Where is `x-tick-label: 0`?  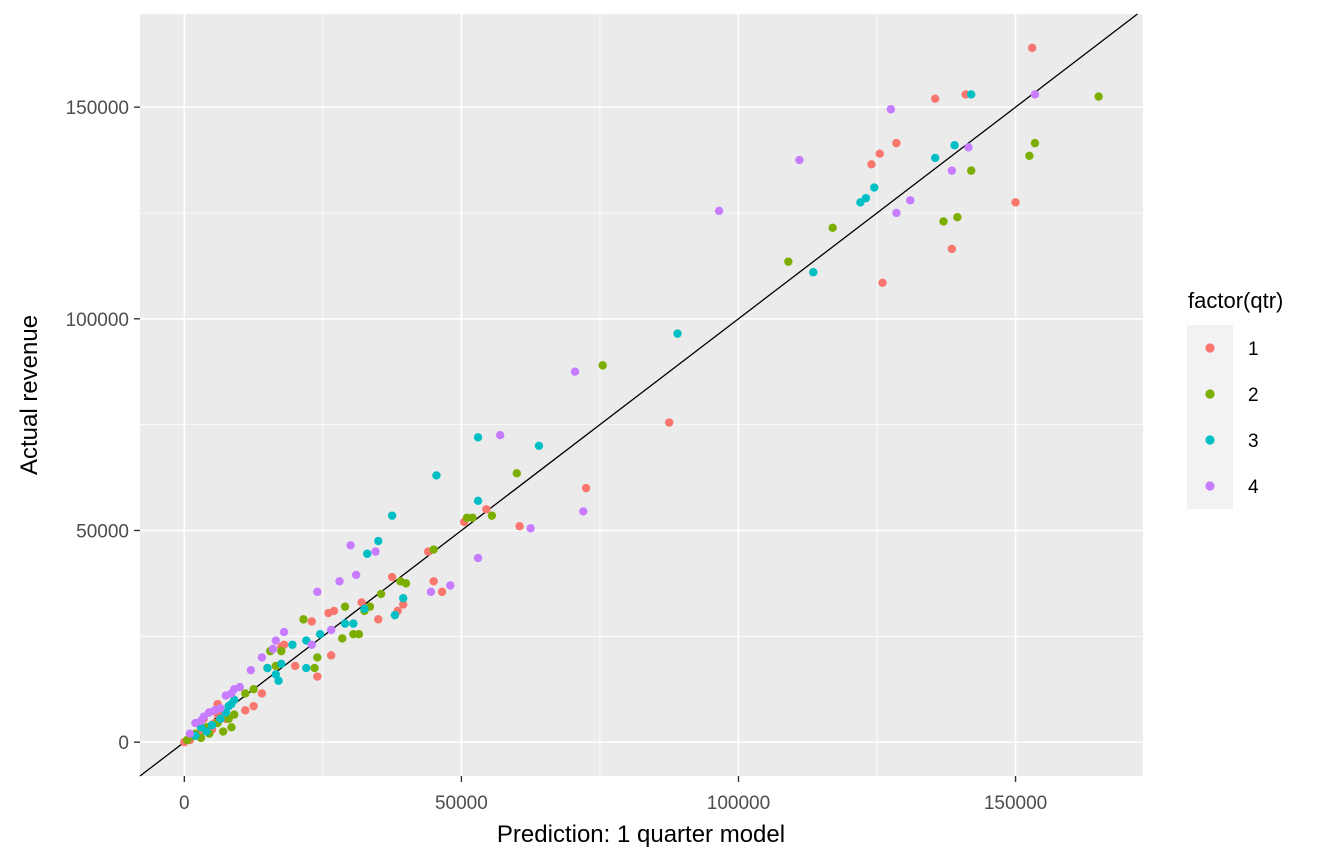
x-tick-label: 0 is located at coordinates (184, 803).